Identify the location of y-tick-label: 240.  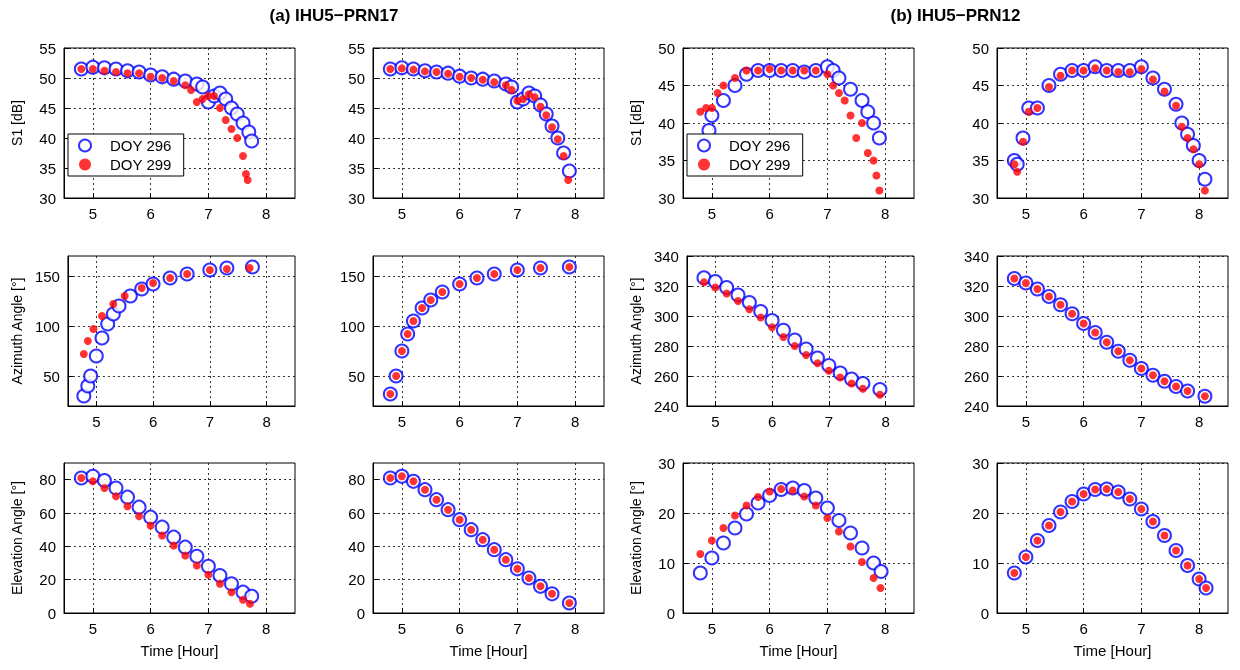
(976, 406).